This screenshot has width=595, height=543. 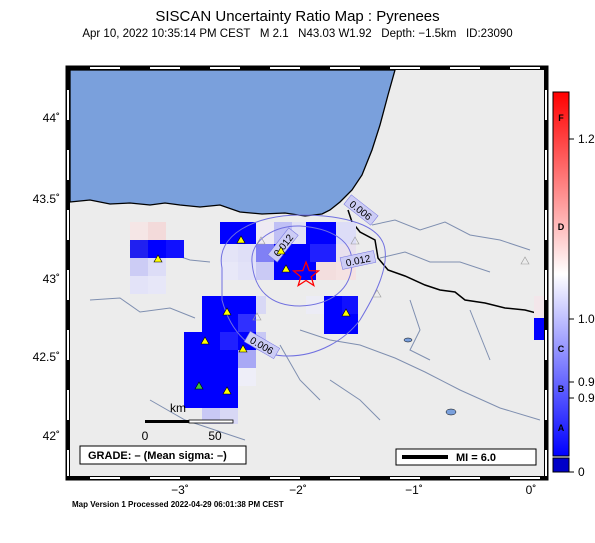 What do you see at coordinates (358, 261) in the screenshot?
I see `contour-label: 0.012` at bounding box center [358, 261].